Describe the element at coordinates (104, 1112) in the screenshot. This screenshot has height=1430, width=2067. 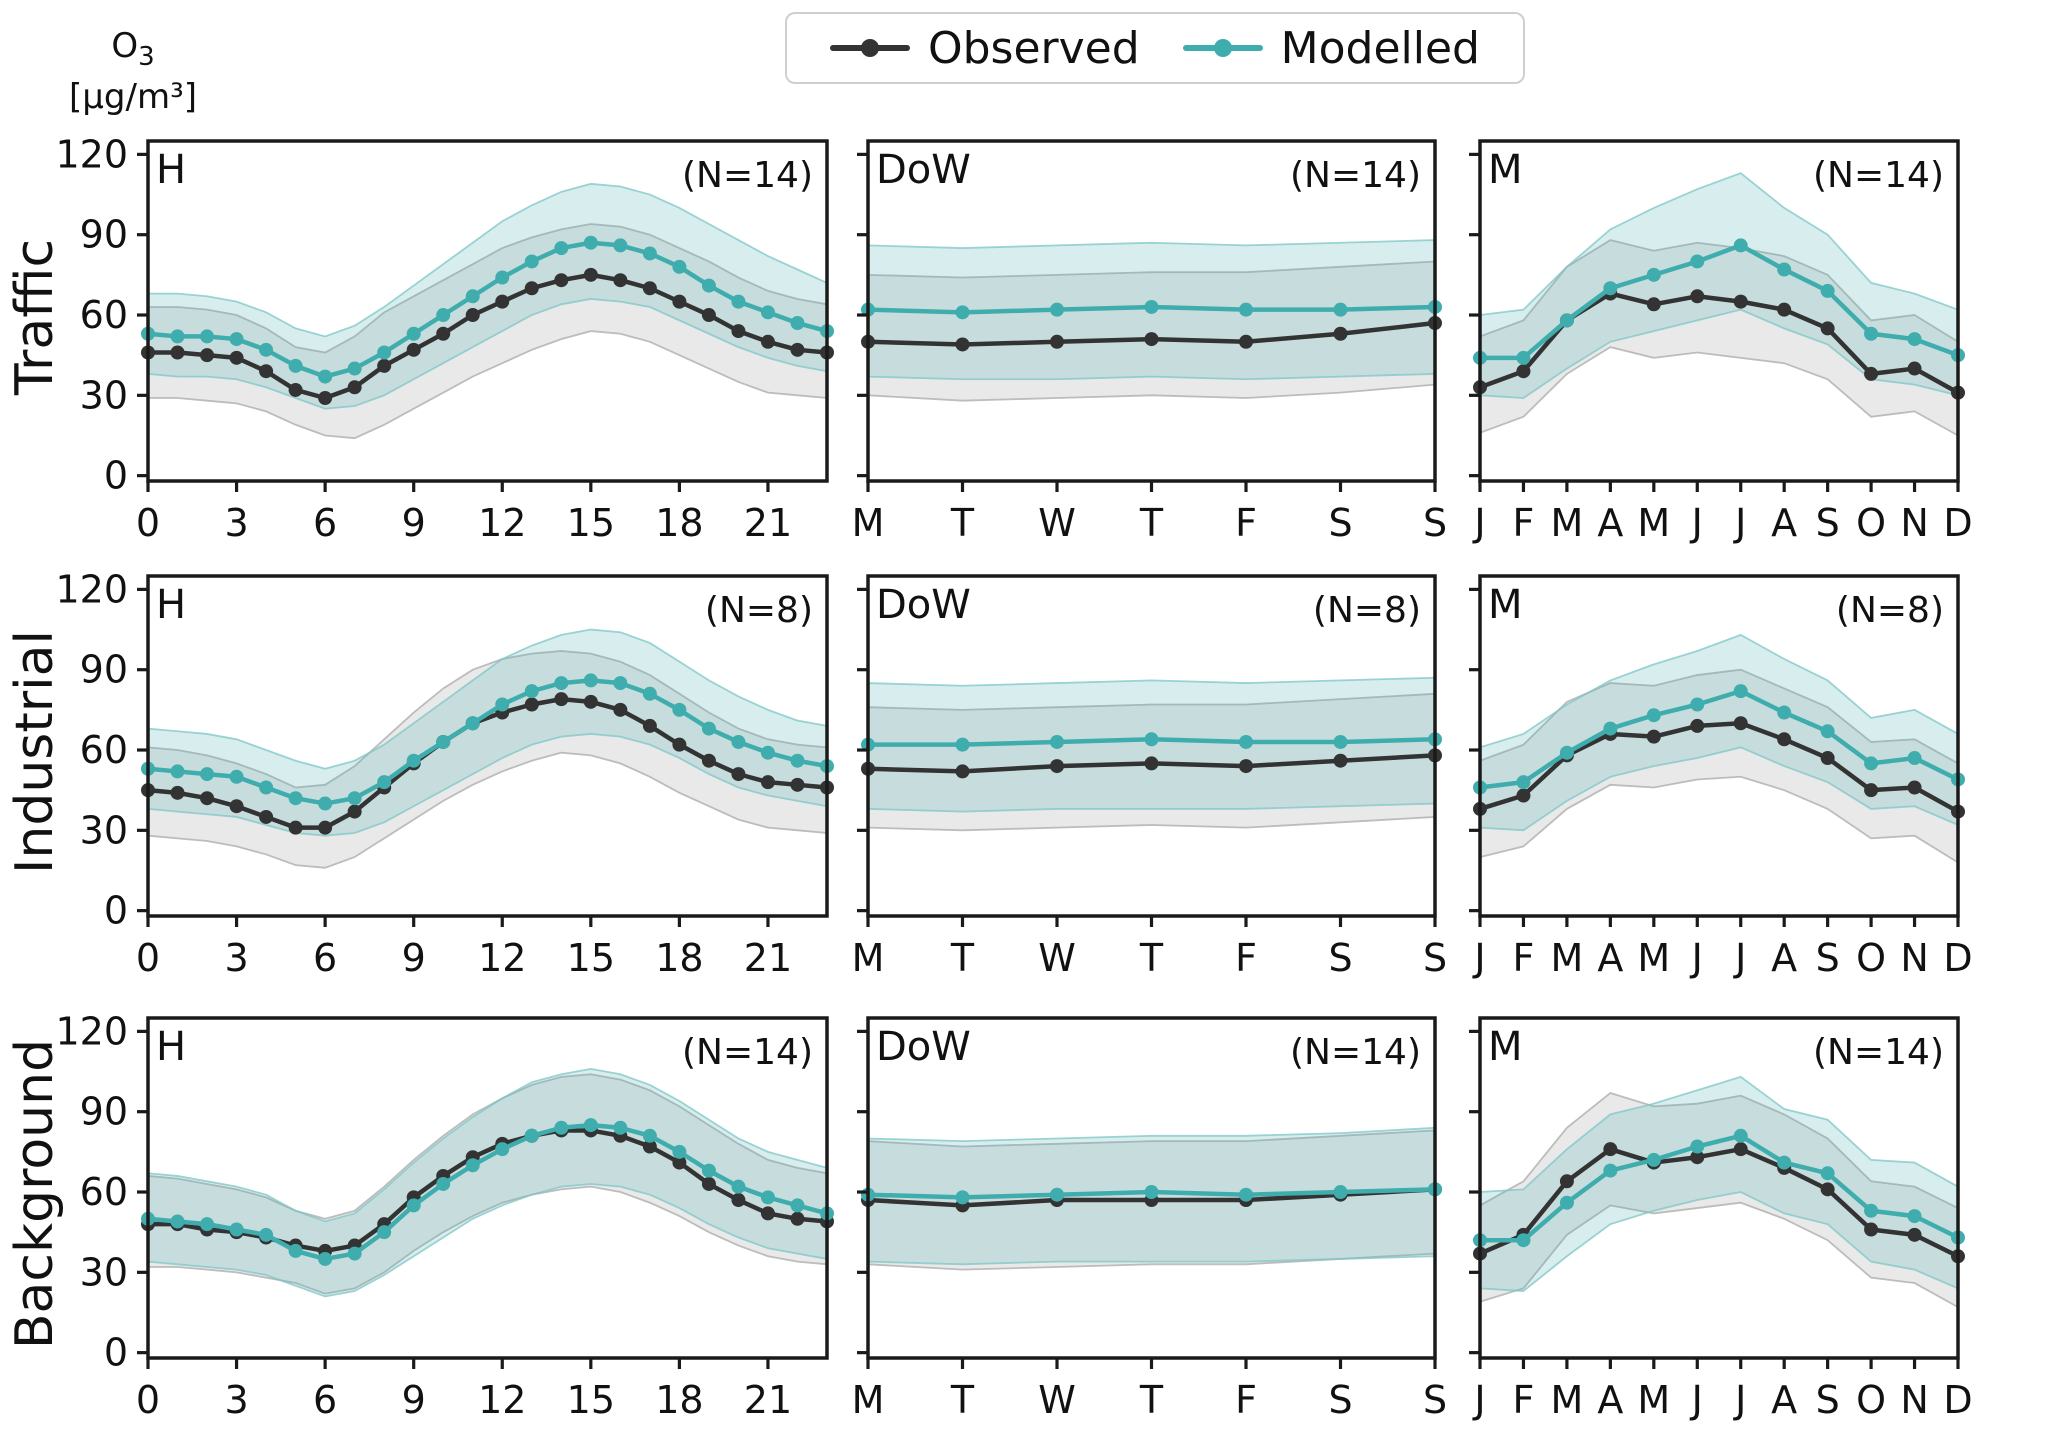
I see `y-tick-label: 90` at that location.